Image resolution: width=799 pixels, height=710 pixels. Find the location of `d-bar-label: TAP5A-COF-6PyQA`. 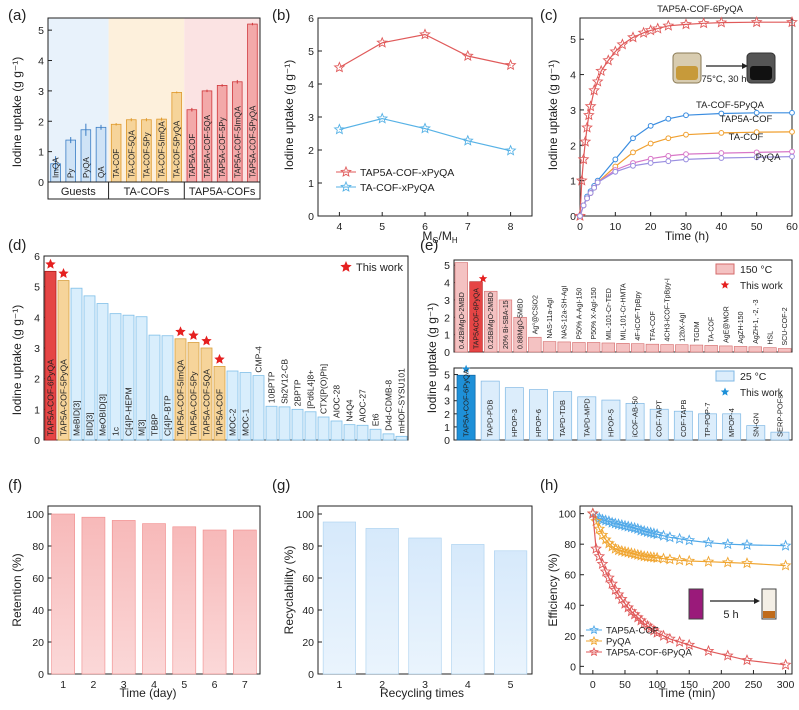

d-bar-label: TAP5A-COF-6PyQA is located at coordinates (51, 397).